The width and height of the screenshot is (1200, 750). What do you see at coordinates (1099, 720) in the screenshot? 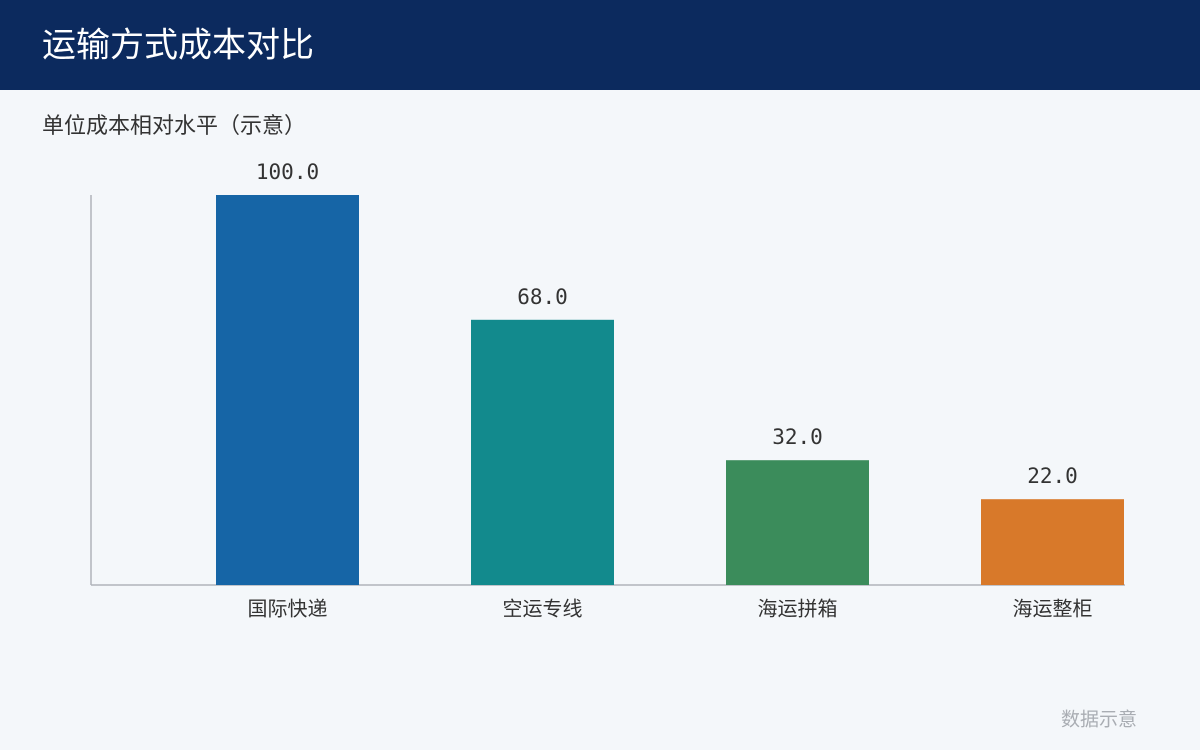
I see `footnote: 数据示意` at bounding box center [1099, 720].